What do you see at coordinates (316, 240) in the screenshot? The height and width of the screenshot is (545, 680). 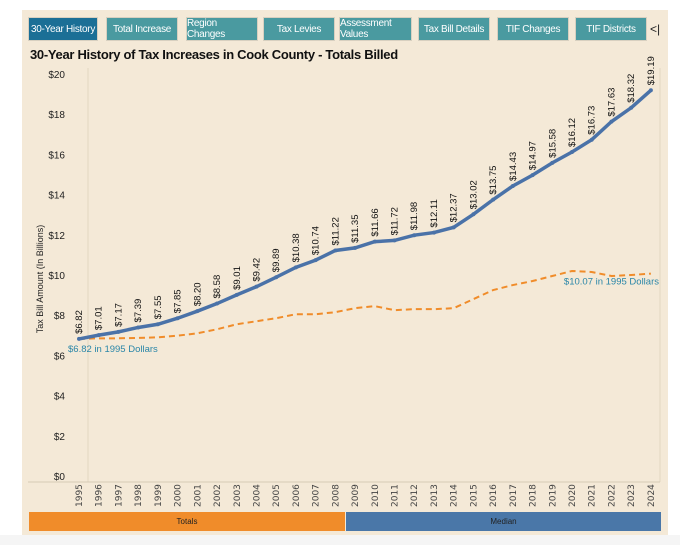 I see `data-label: $10.74` at bounding box center [316, 240].